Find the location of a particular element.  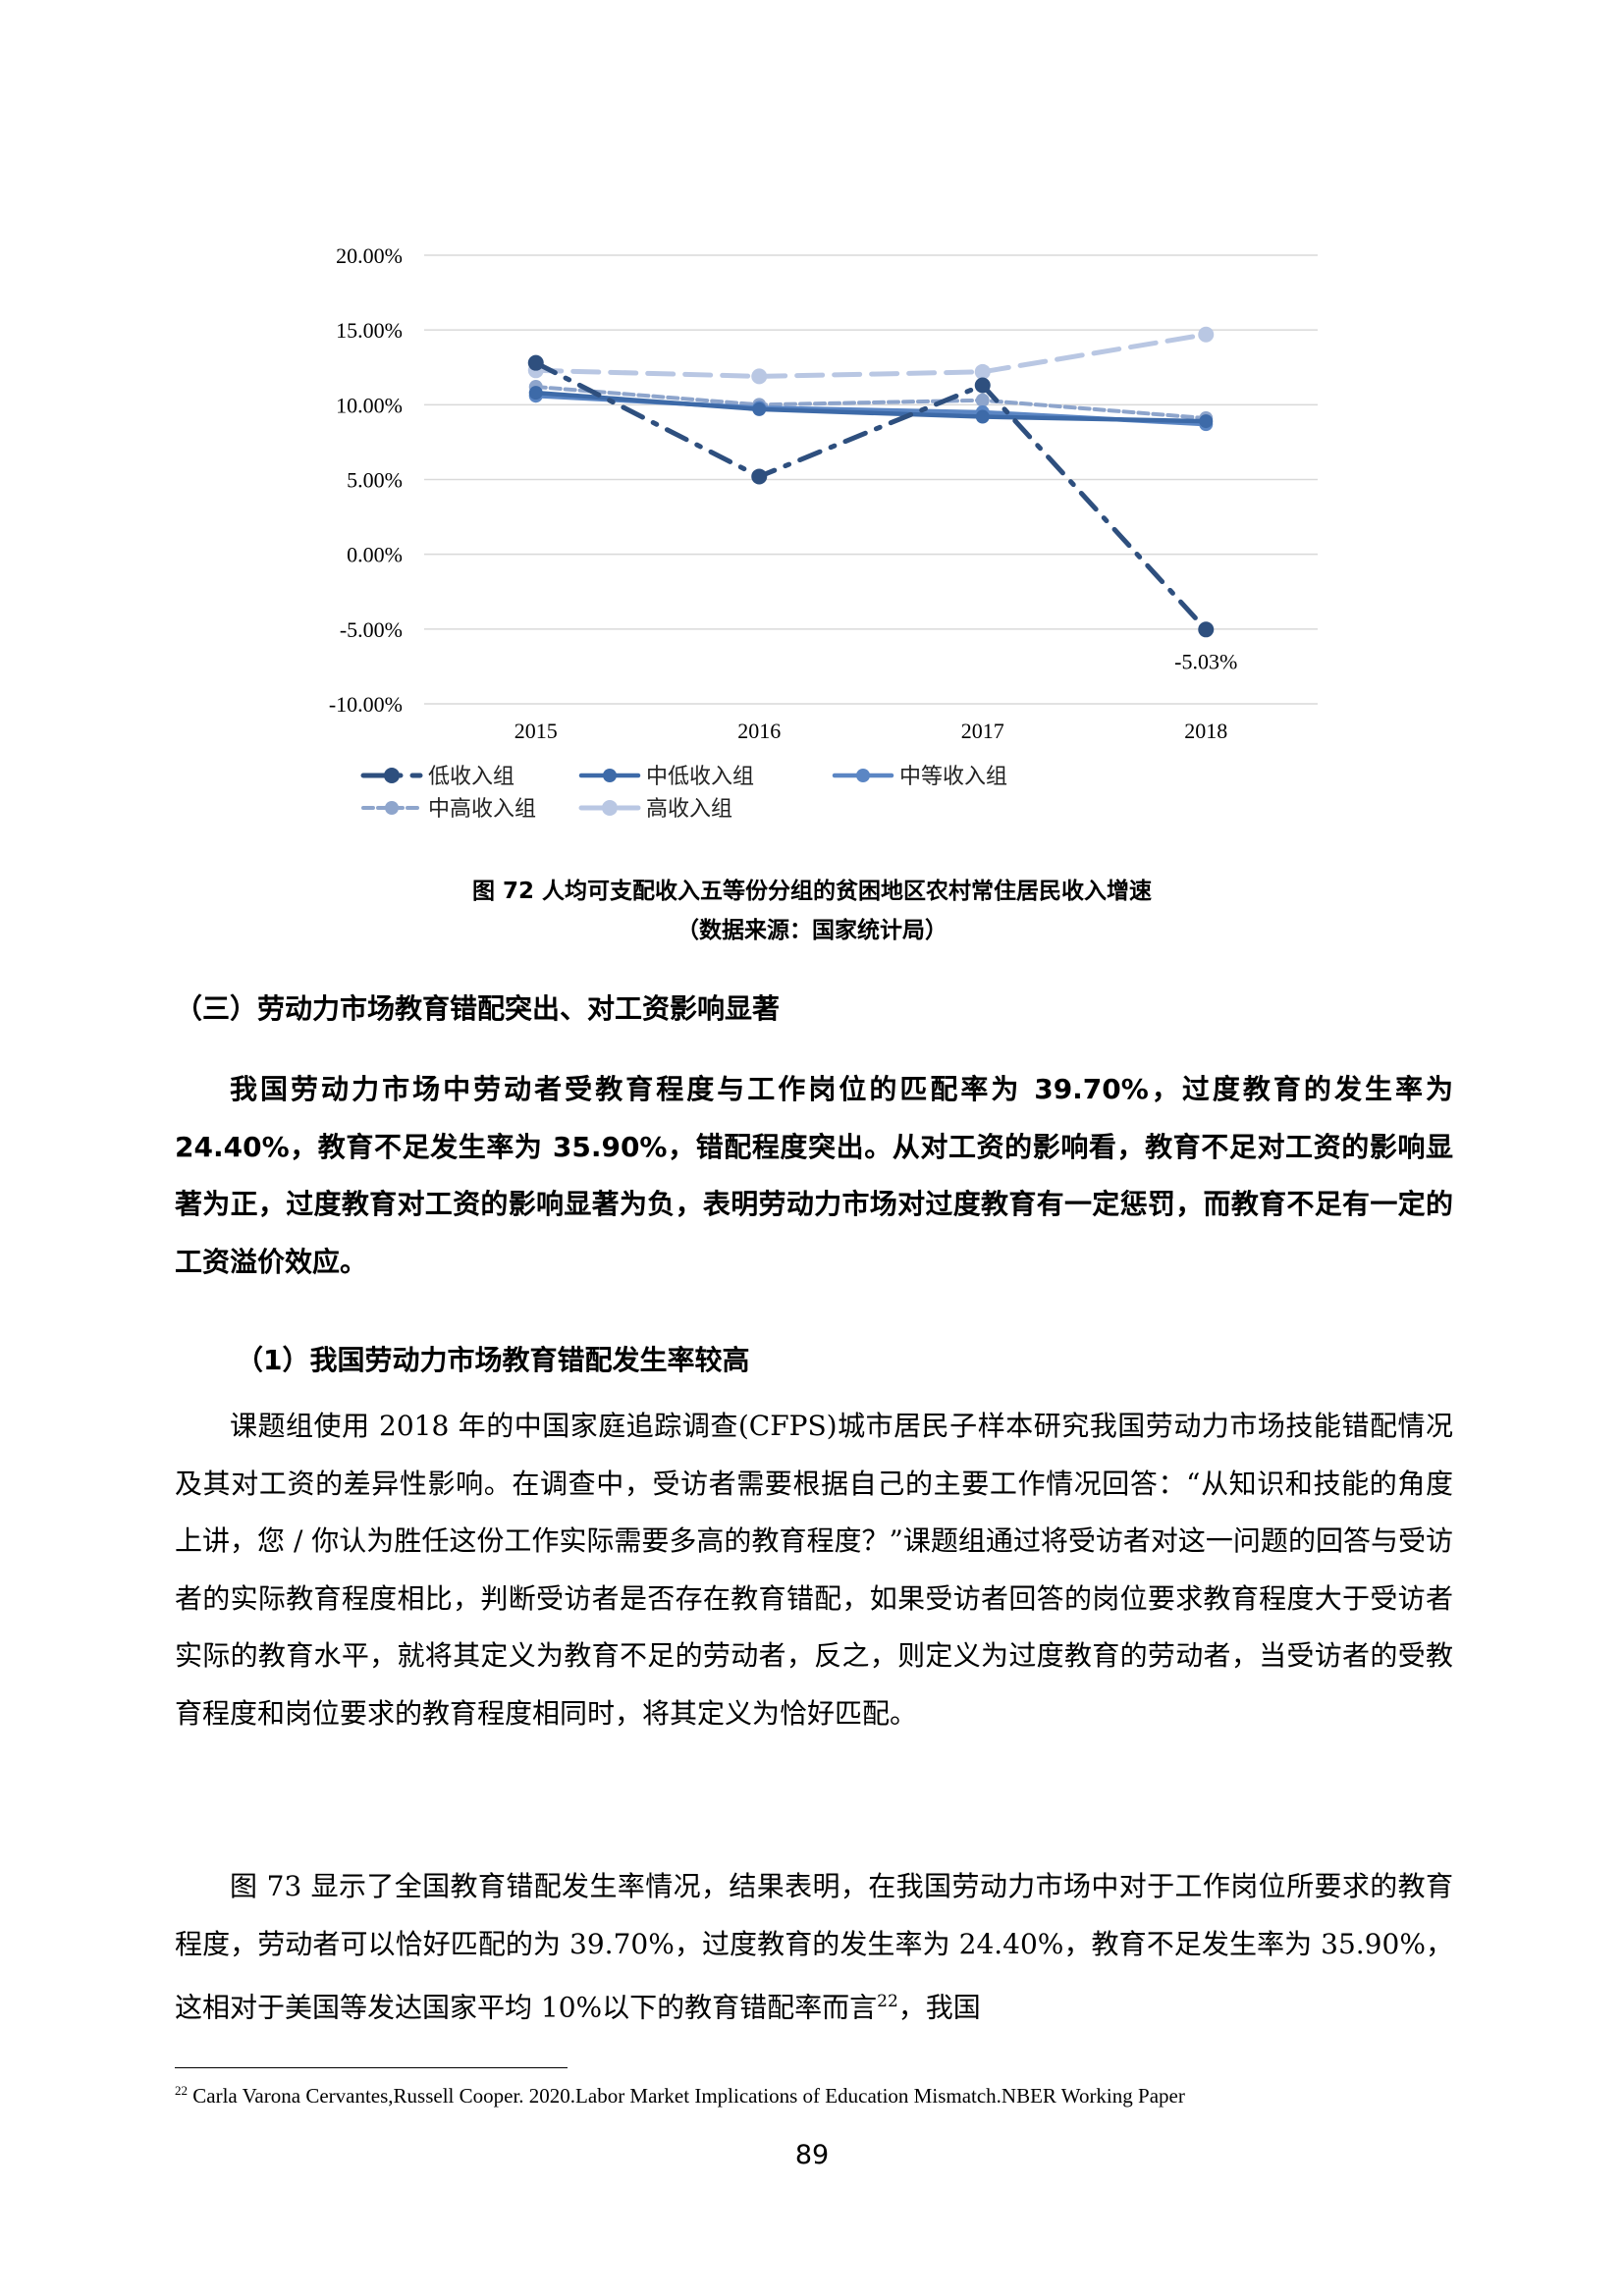

x-tick-label: 2016 is located at coordinates (759, 731).